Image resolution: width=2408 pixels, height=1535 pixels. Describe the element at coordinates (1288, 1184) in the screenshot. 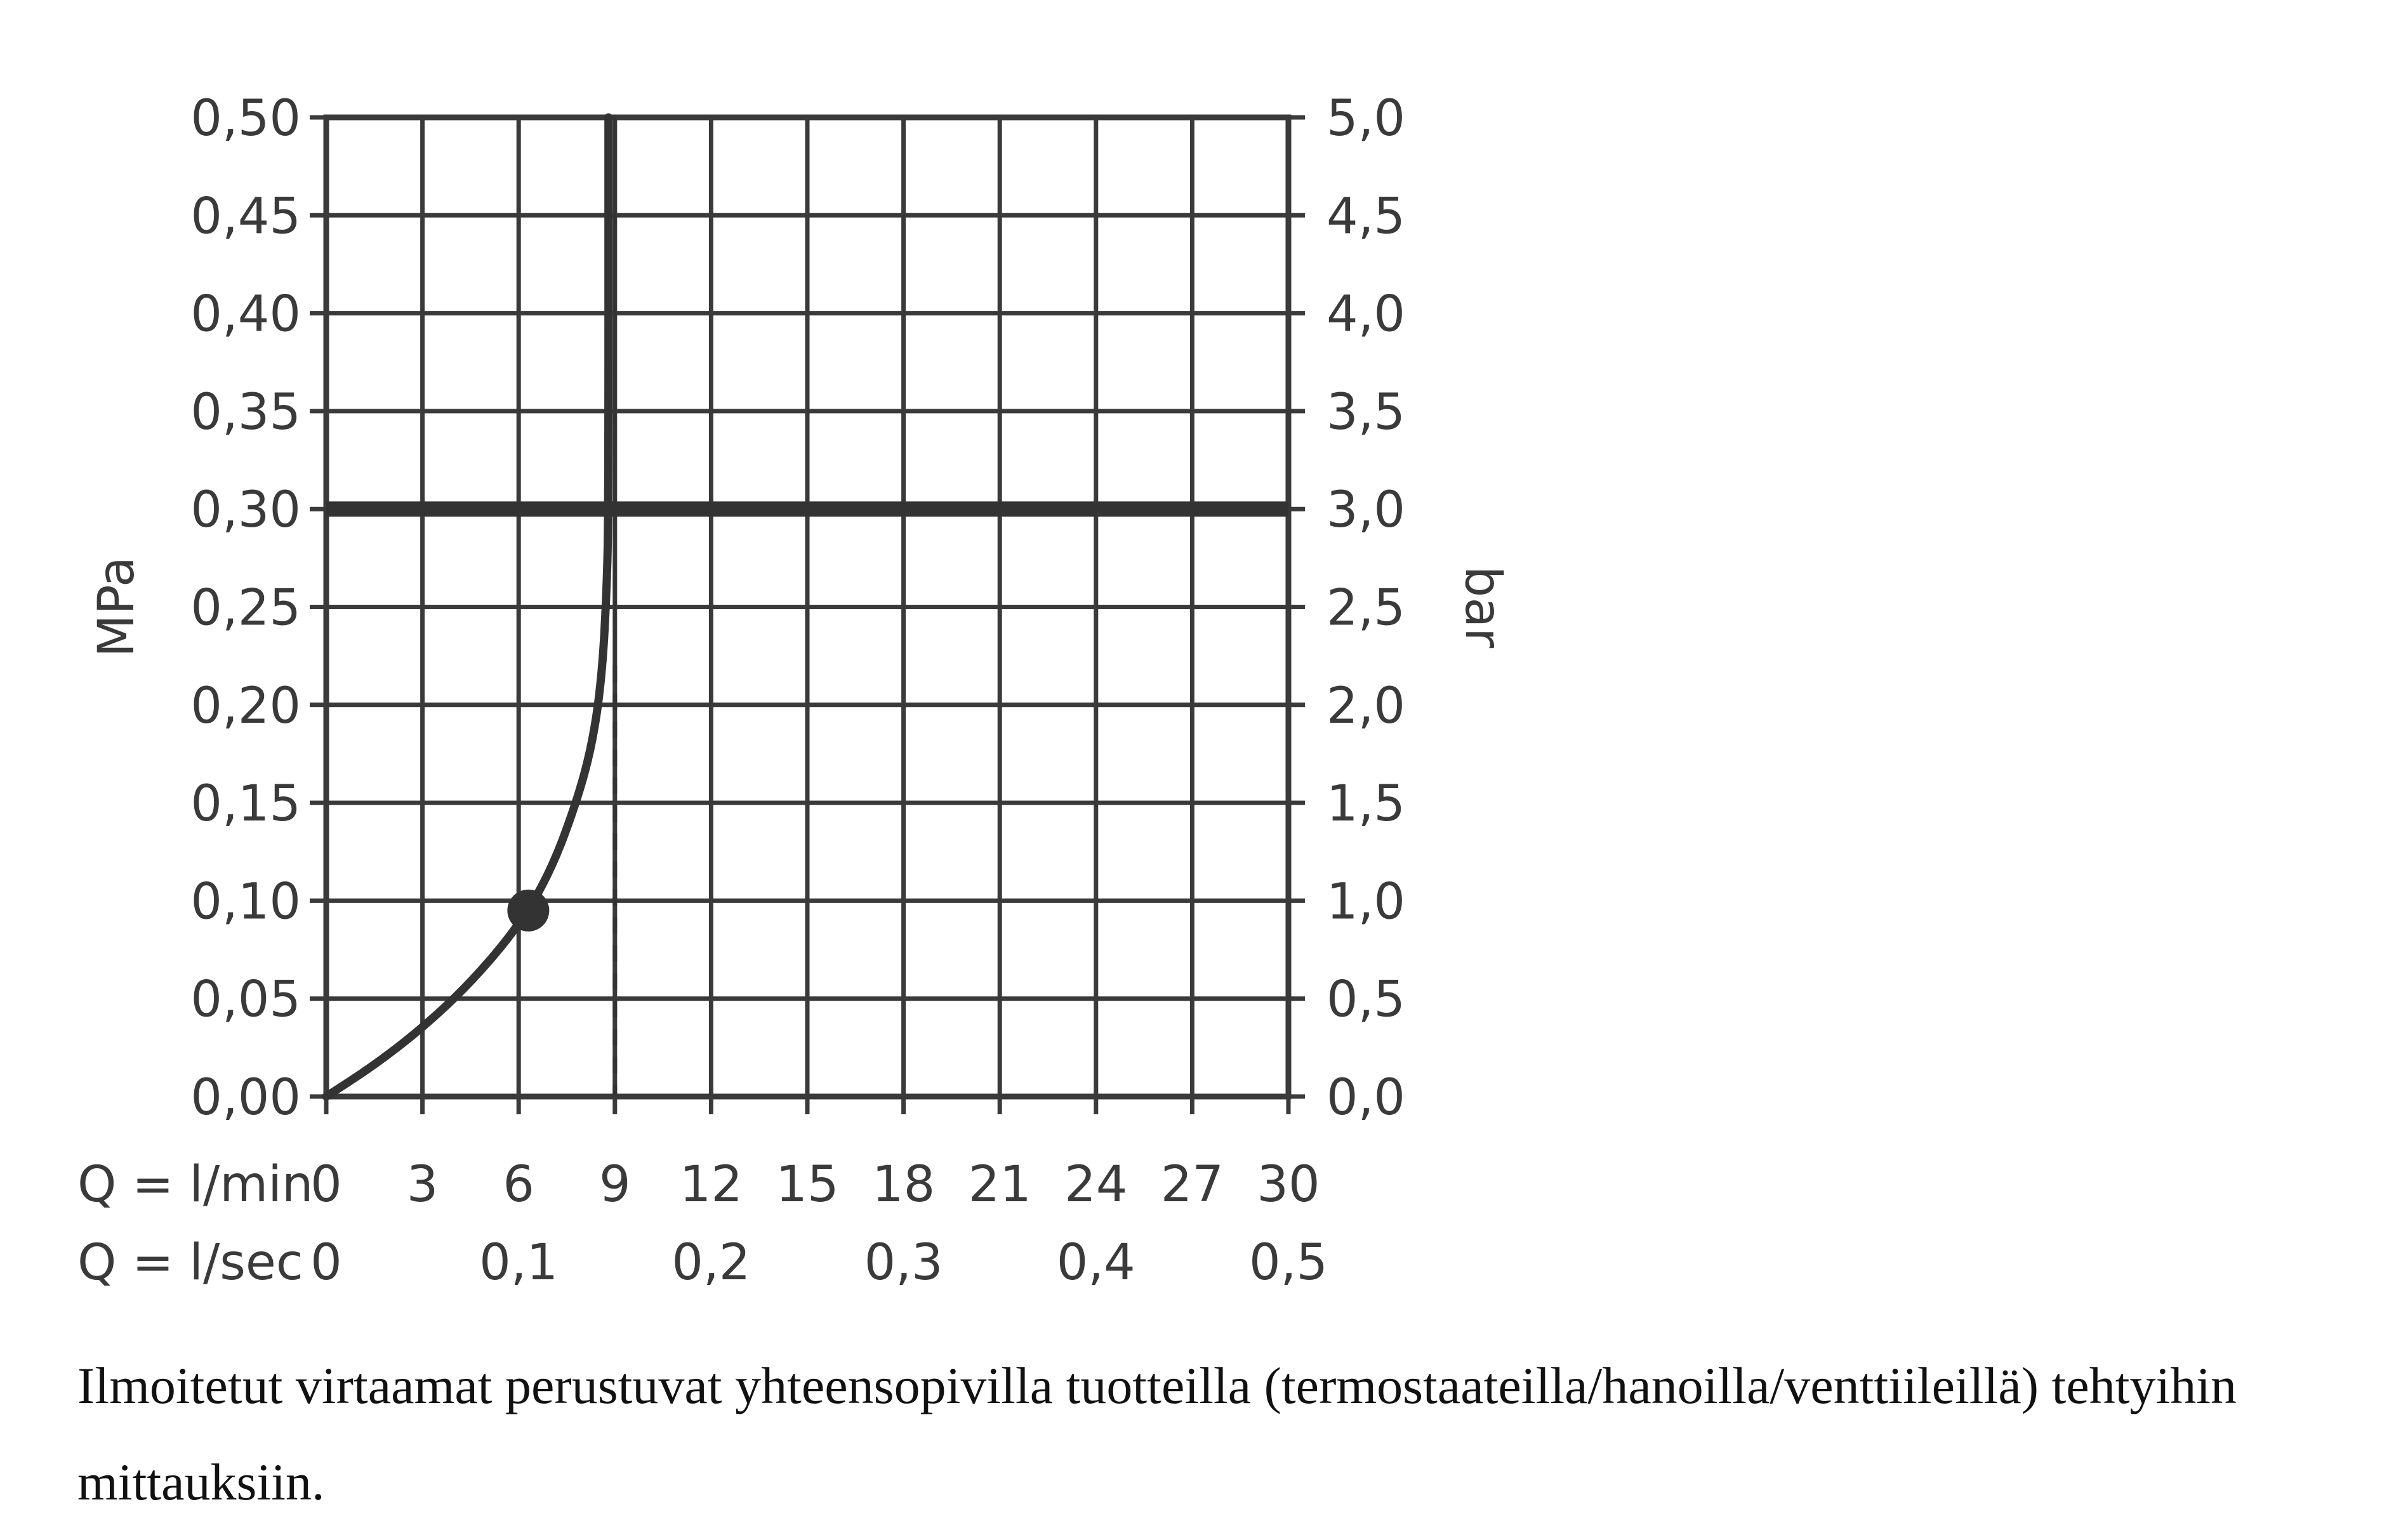

I see `x-tick-label: 30` at that location.